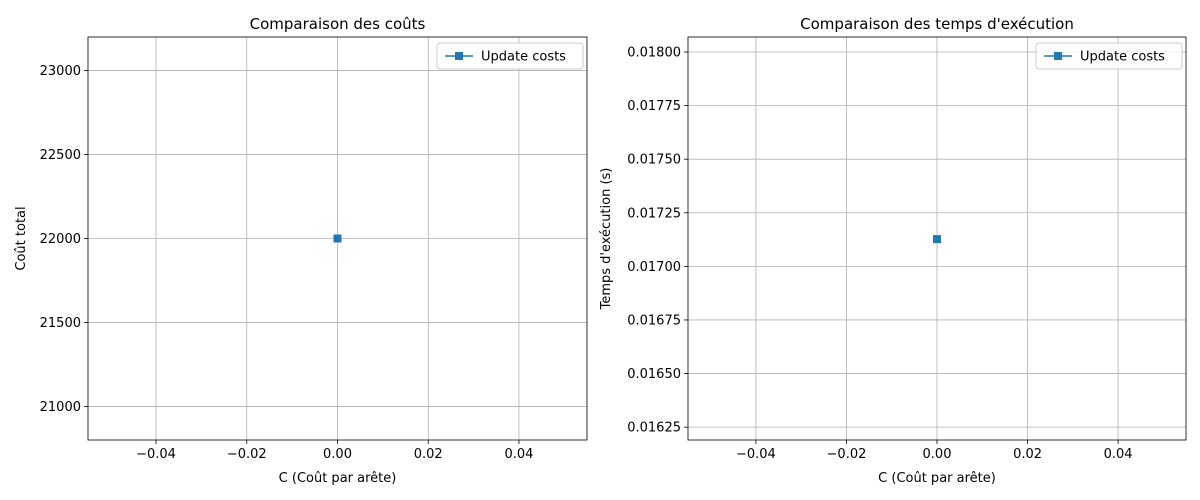 The width and height of the screenshot is (1200, 500). Describe the element at coordinates (21, 238) in the screenshot. I see `y-axis-label: Coût total` at that location.